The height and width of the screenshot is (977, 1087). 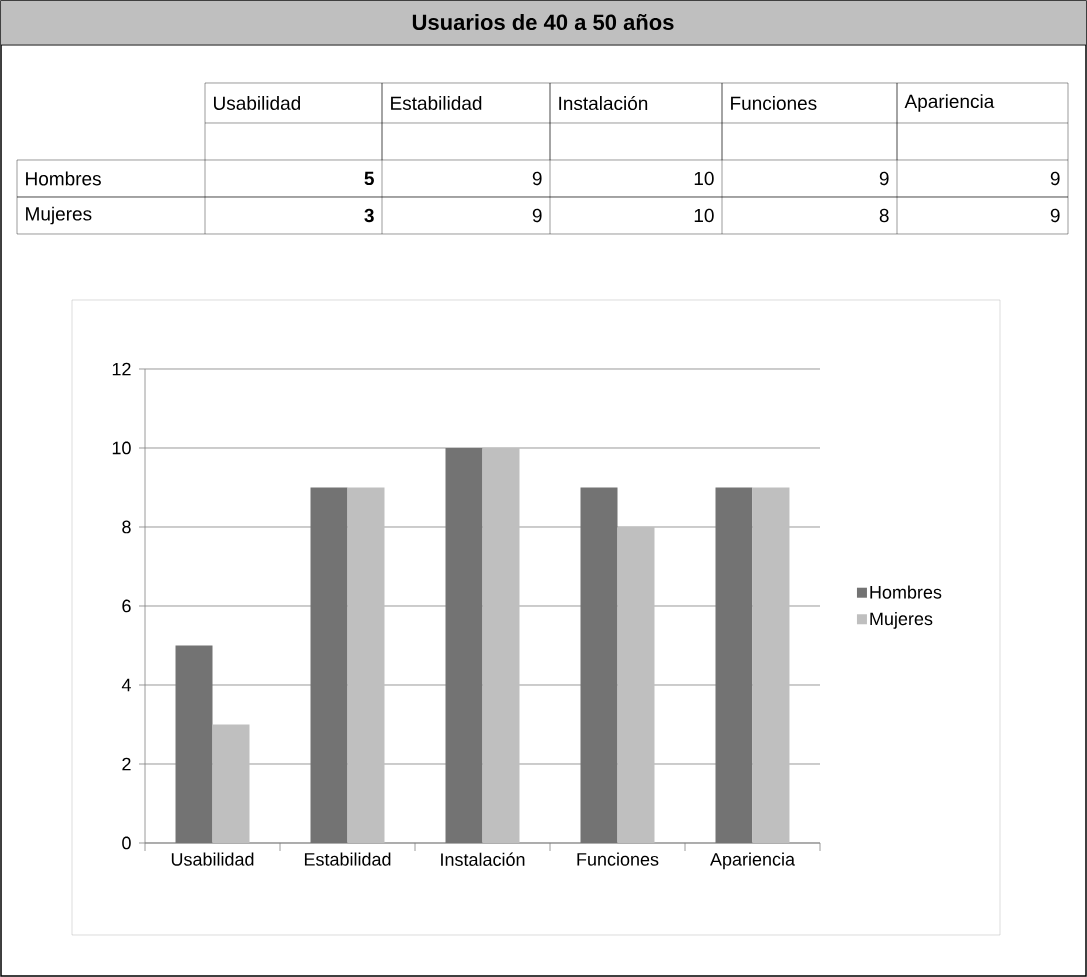 What do you see at coordinates (126, 843) in the screenshot?
I see `y-tick-label: 0` at bounding box center [126, 843].